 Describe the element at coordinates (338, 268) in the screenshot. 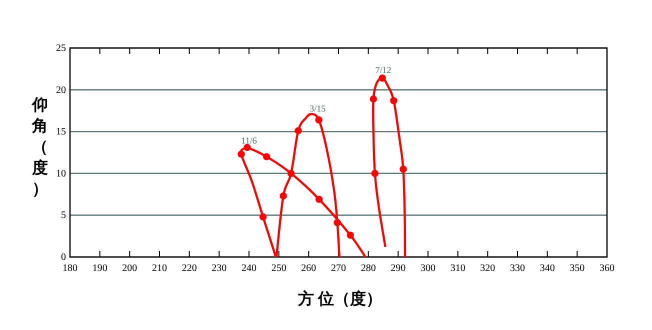

I see `x-tick-label: 270` at that location.